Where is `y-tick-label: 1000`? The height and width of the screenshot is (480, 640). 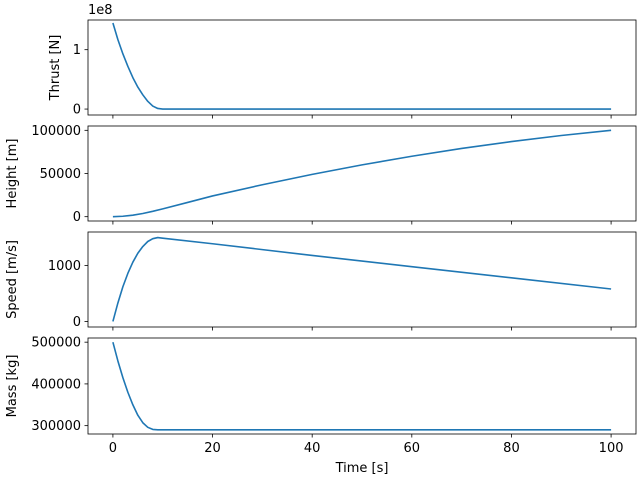
y-tick-label: 1000 is located at coordinates (64, 266).